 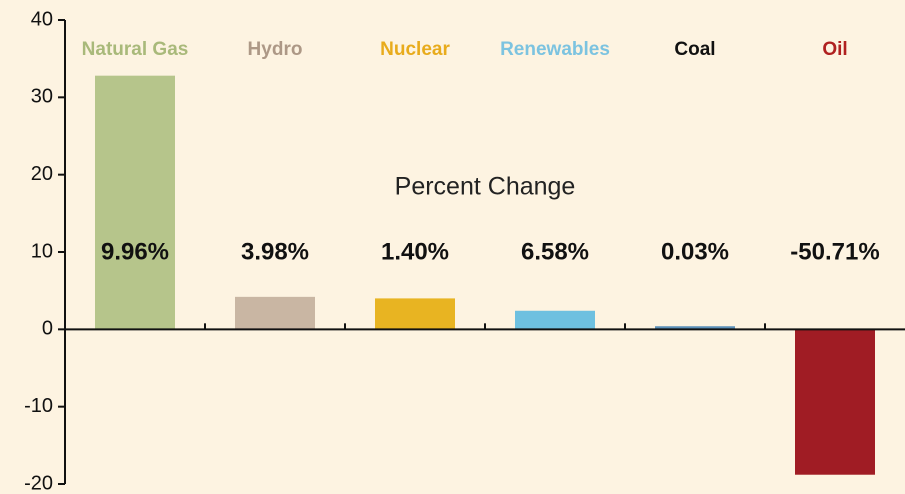 I want to click on y-tick-label: 40, so click(x=42, y=19).